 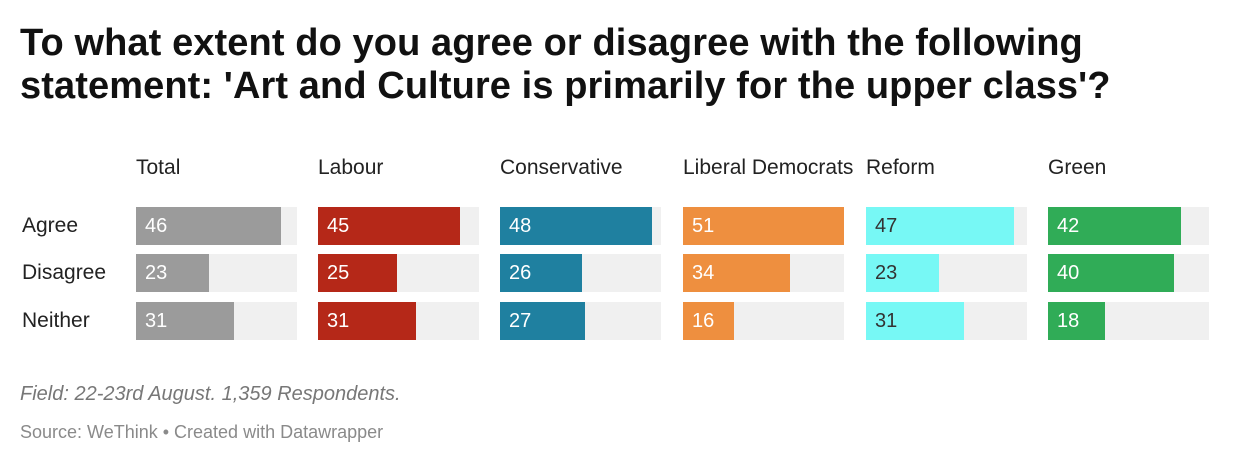 What do you see at coordinates (338, 272) in the screenshot?
I see `bar-value-labour-disagree: 25` at bounding box center [338, 272].